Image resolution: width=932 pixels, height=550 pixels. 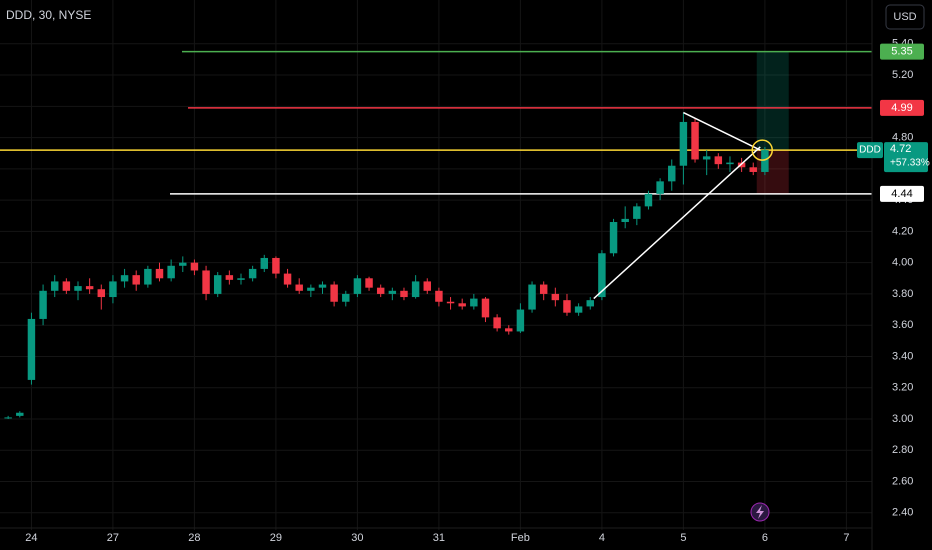 What do you see at coordinates (48, 15) in the screenshot?
I see `chart-title: DDD, 30, NYSE` at bounding box center [48, 15].